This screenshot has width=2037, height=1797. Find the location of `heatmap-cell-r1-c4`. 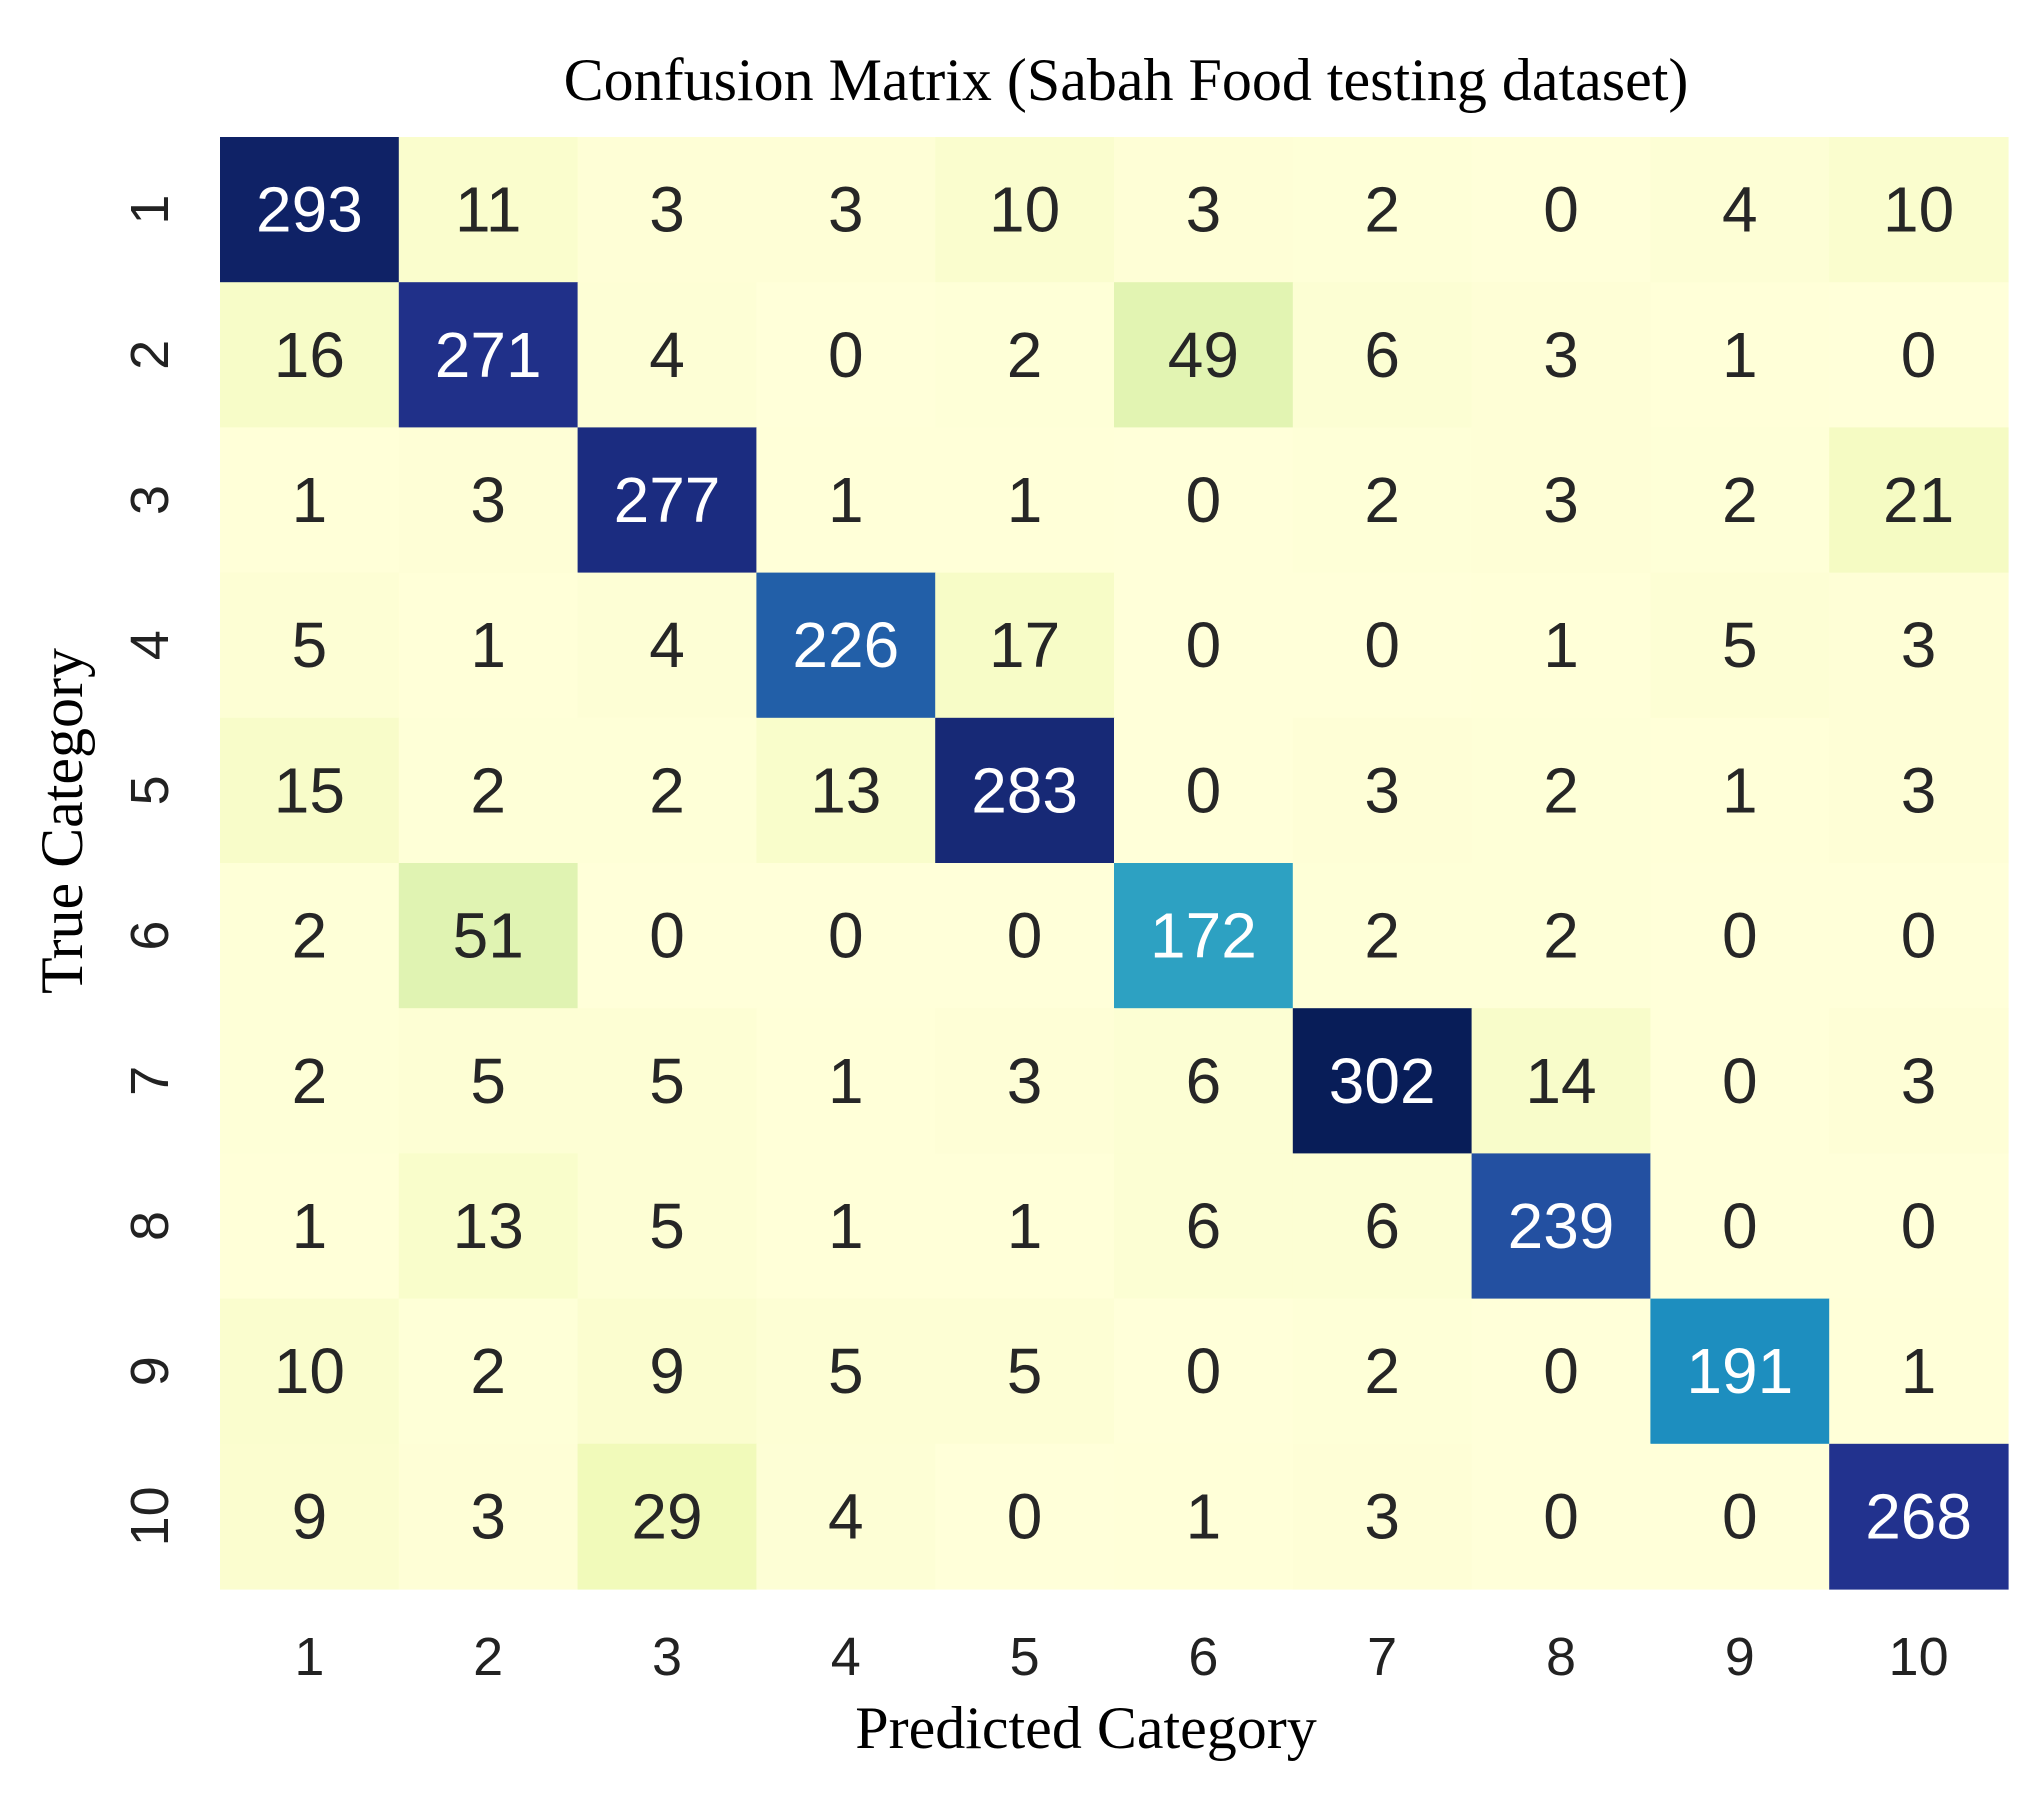

heatmap-cell-r1-c4 is located at coordinates (846, 210).